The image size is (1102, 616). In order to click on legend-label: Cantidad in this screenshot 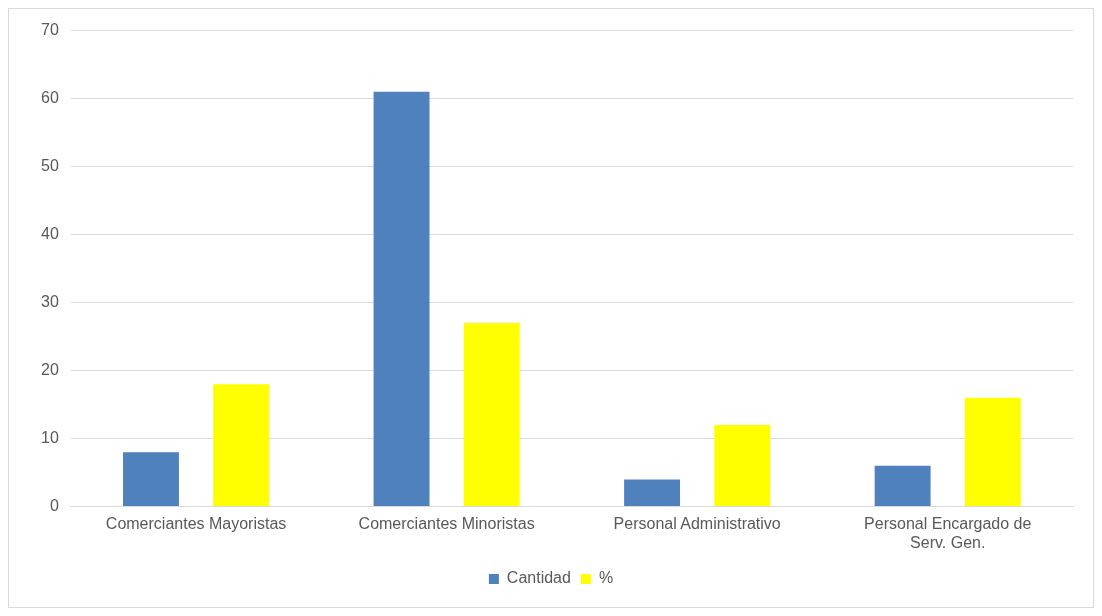, I will do `click(538, 578)`.